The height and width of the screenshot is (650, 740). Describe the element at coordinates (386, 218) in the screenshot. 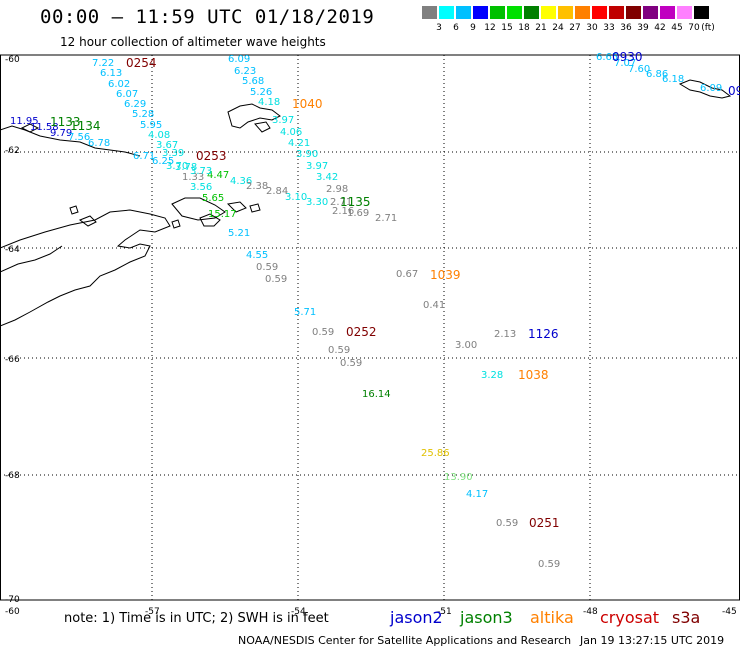

I see `swh-value-label: 2.71` at that location.